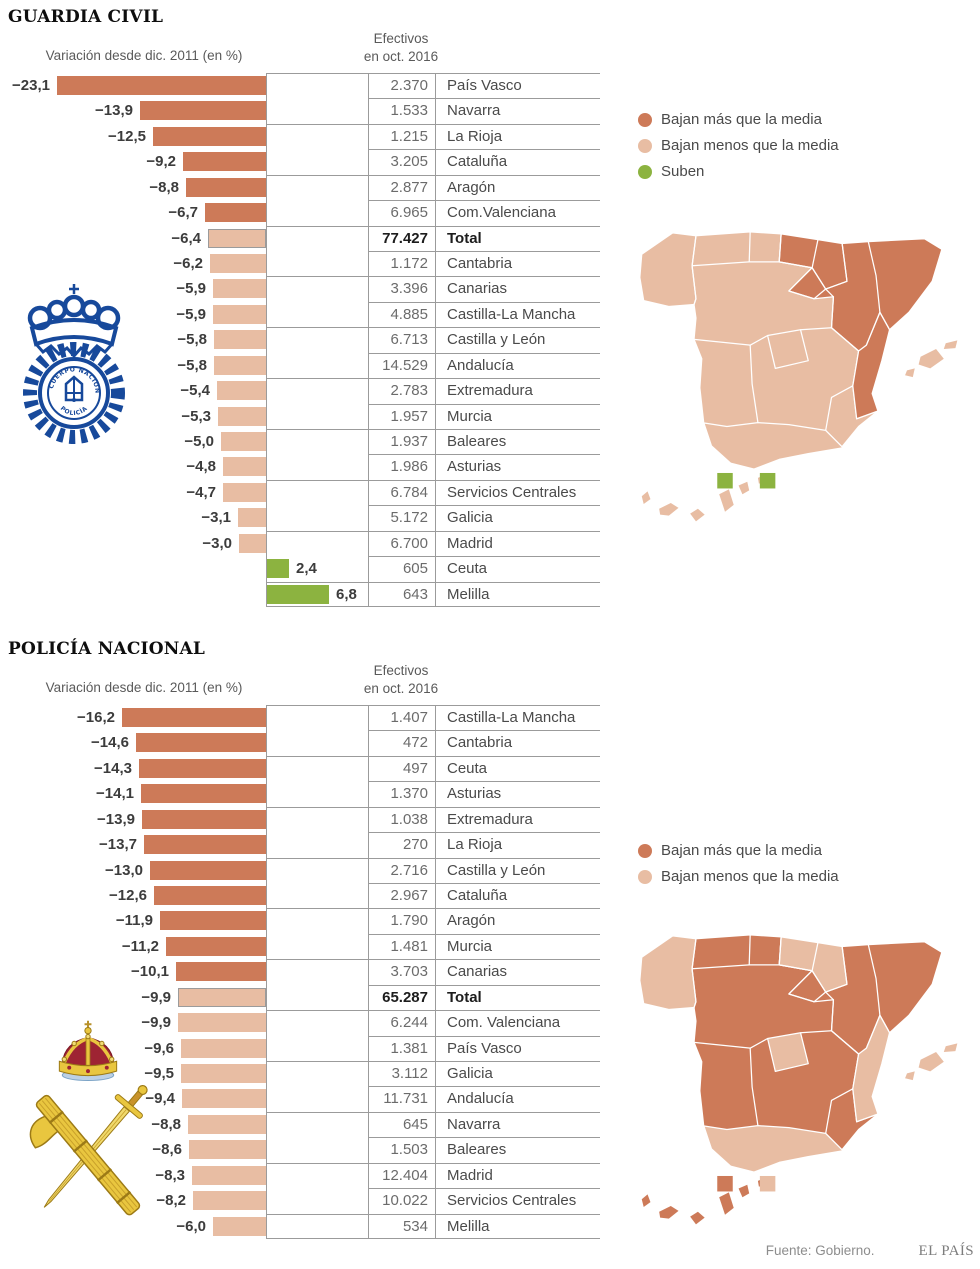  Describe the element at coordinates (301, 466) in the screenshot. I see `table-row: −4,8 1.986 Asturias` at that location.